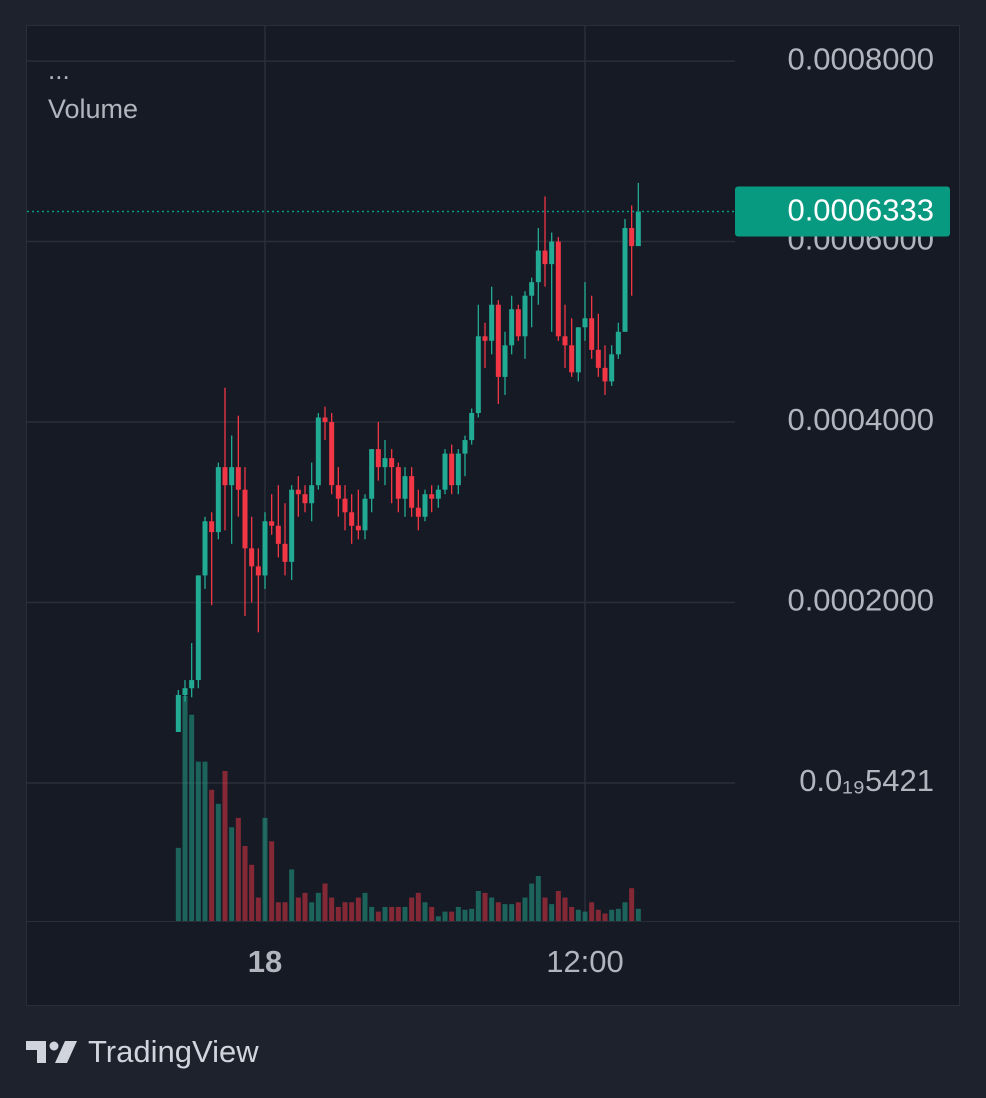 This screenshot has width=986, height=1098. Describe the element at coordinates (860, 210) in the screenshot. I see `last-price-label: 0.0006333` at that location.